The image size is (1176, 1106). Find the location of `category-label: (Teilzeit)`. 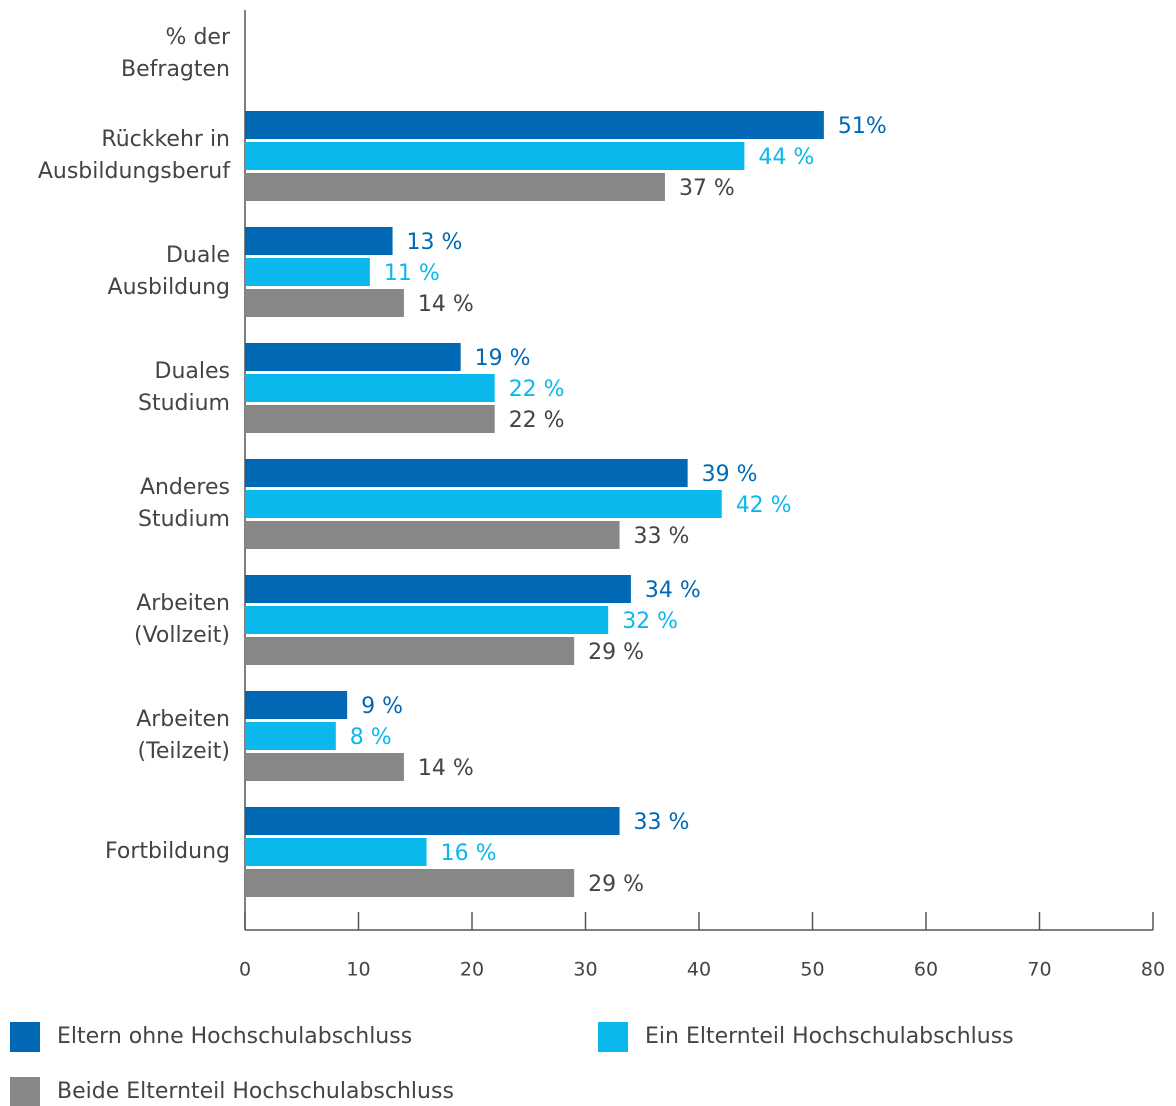

category-label: (Teilzeit) is located at coordinates (184, 751).